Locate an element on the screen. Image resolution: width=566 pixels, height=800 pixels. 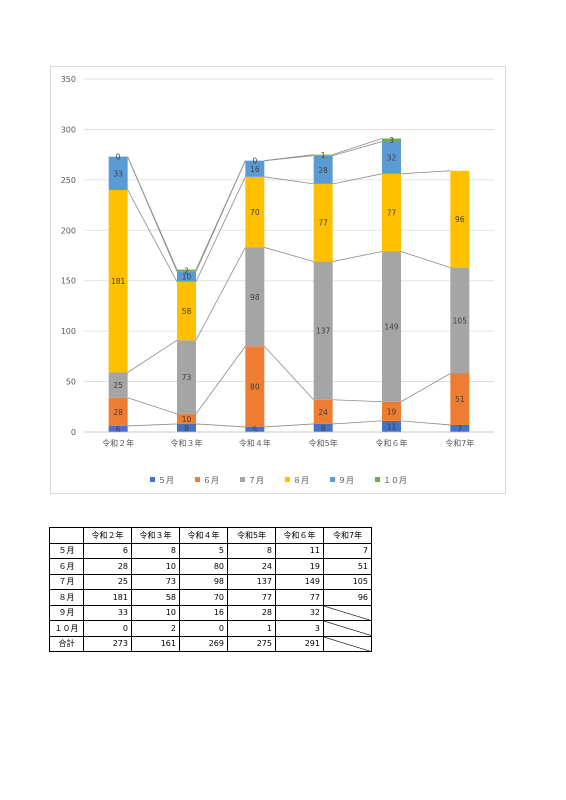
table-row: 合計 273 161 269 275 291 is located at coordinates (210, 643).